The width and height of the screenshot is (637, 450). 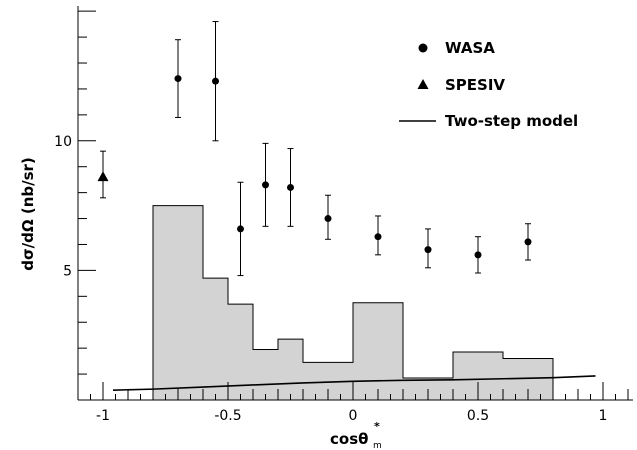 What do you see at coordinates (63, 142) in the screenshot?
I see `y-tick-label-1: 10` at bounding box center [63, 142].